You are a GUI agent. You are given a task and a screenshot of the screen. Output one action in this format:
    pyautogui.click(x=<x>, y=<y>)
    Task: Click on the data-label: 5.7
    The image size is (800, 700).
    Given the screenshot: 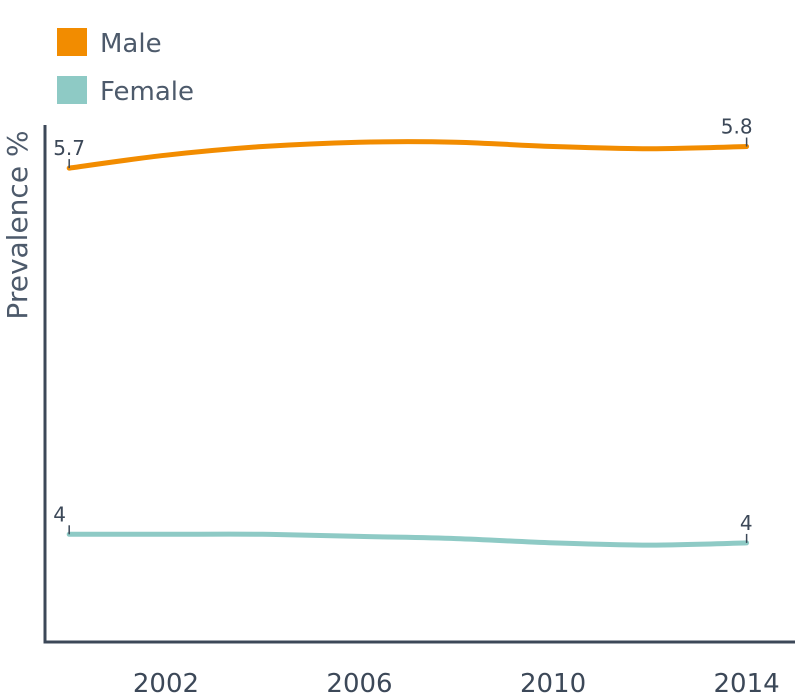 What is the action you would take?
    pyautogui.click(x=69, y=148)
    